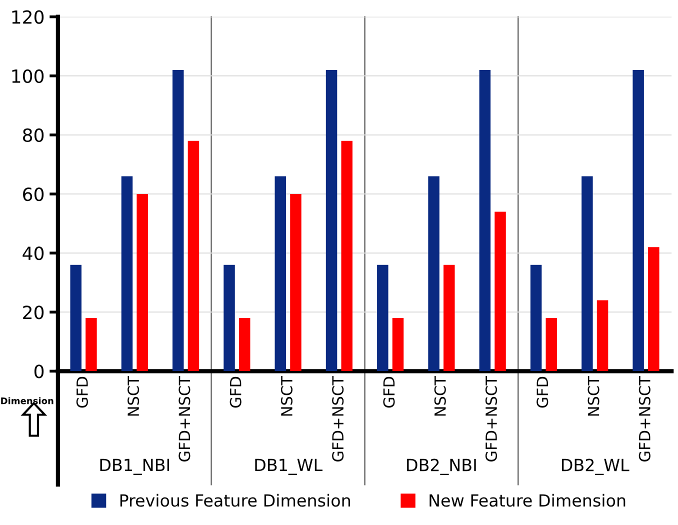  I want to click on y-axis-title: Dimension, so click(27, 400).